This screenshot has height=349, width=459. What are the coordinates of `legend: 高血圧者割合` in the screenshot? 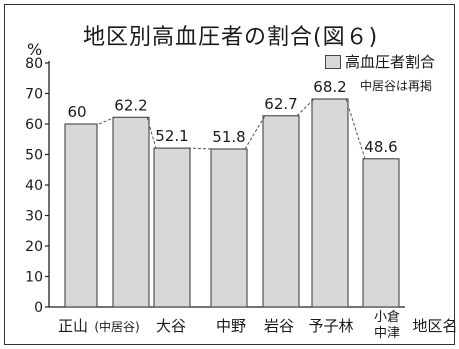 It's located at (380, 61).